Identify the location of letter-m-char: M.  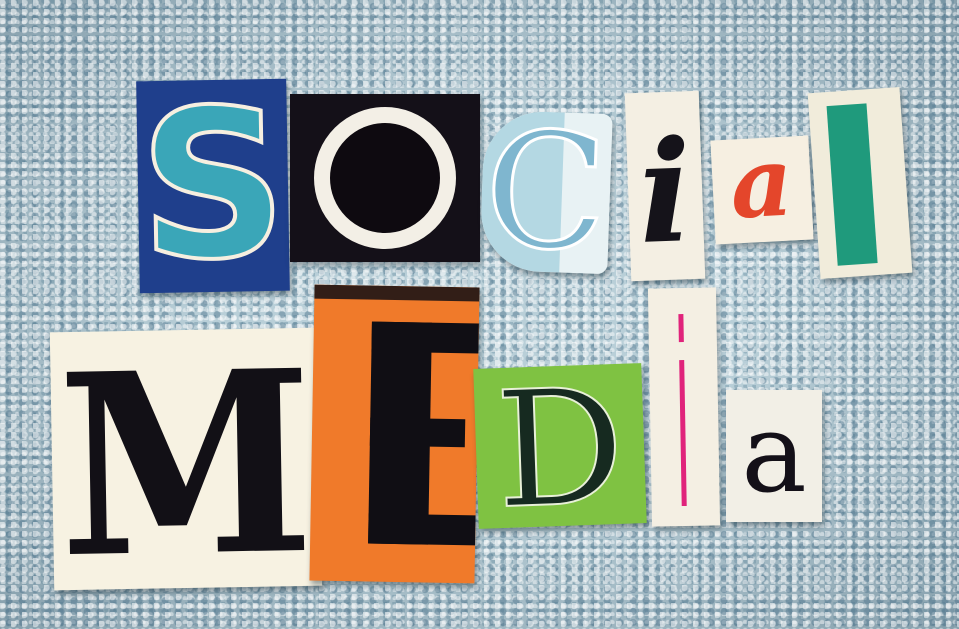
(186, 459).